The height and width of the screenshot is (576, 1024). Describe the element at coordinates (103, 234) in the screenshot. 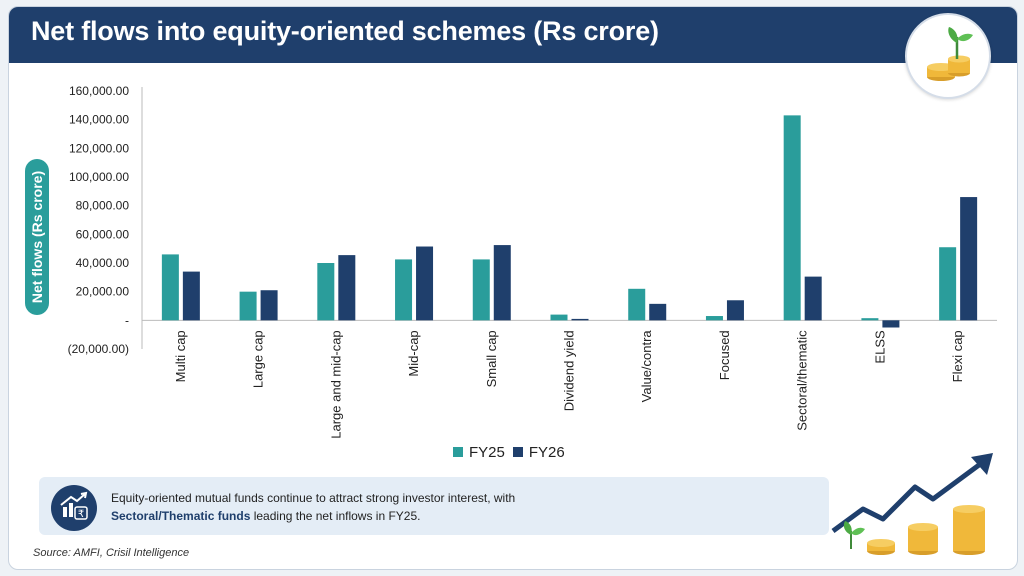

I see `y-tick-label: 60,000.00` at that location.